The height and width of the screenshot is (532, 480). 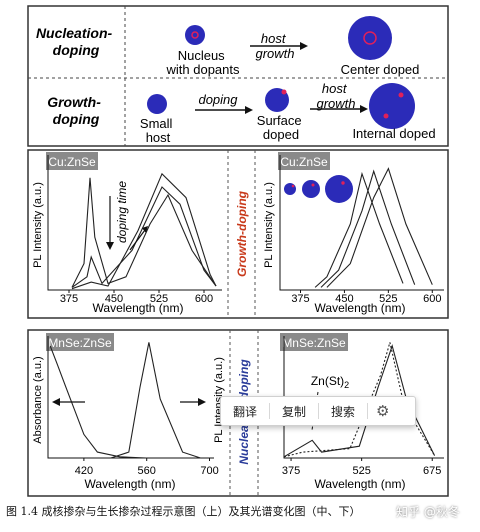 I want to click on small-host-dot, so click(x=157, y=104).